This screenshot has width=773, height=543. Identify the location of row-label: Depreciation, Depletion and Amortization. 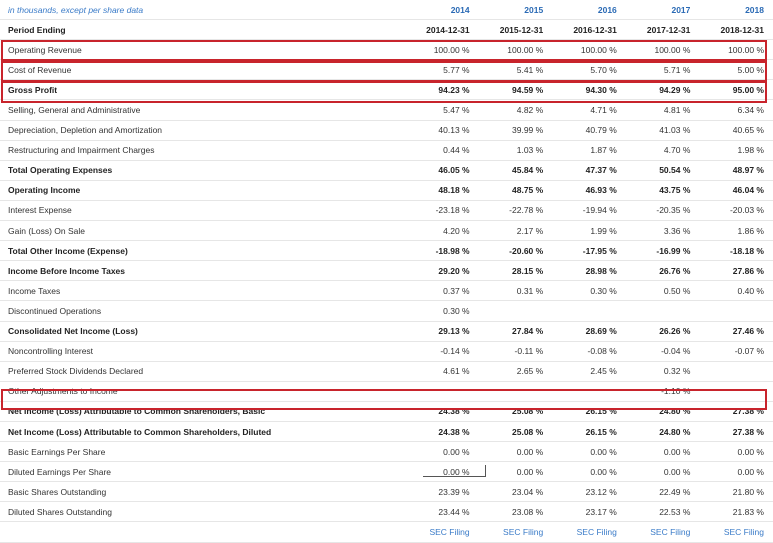
(203, 130).